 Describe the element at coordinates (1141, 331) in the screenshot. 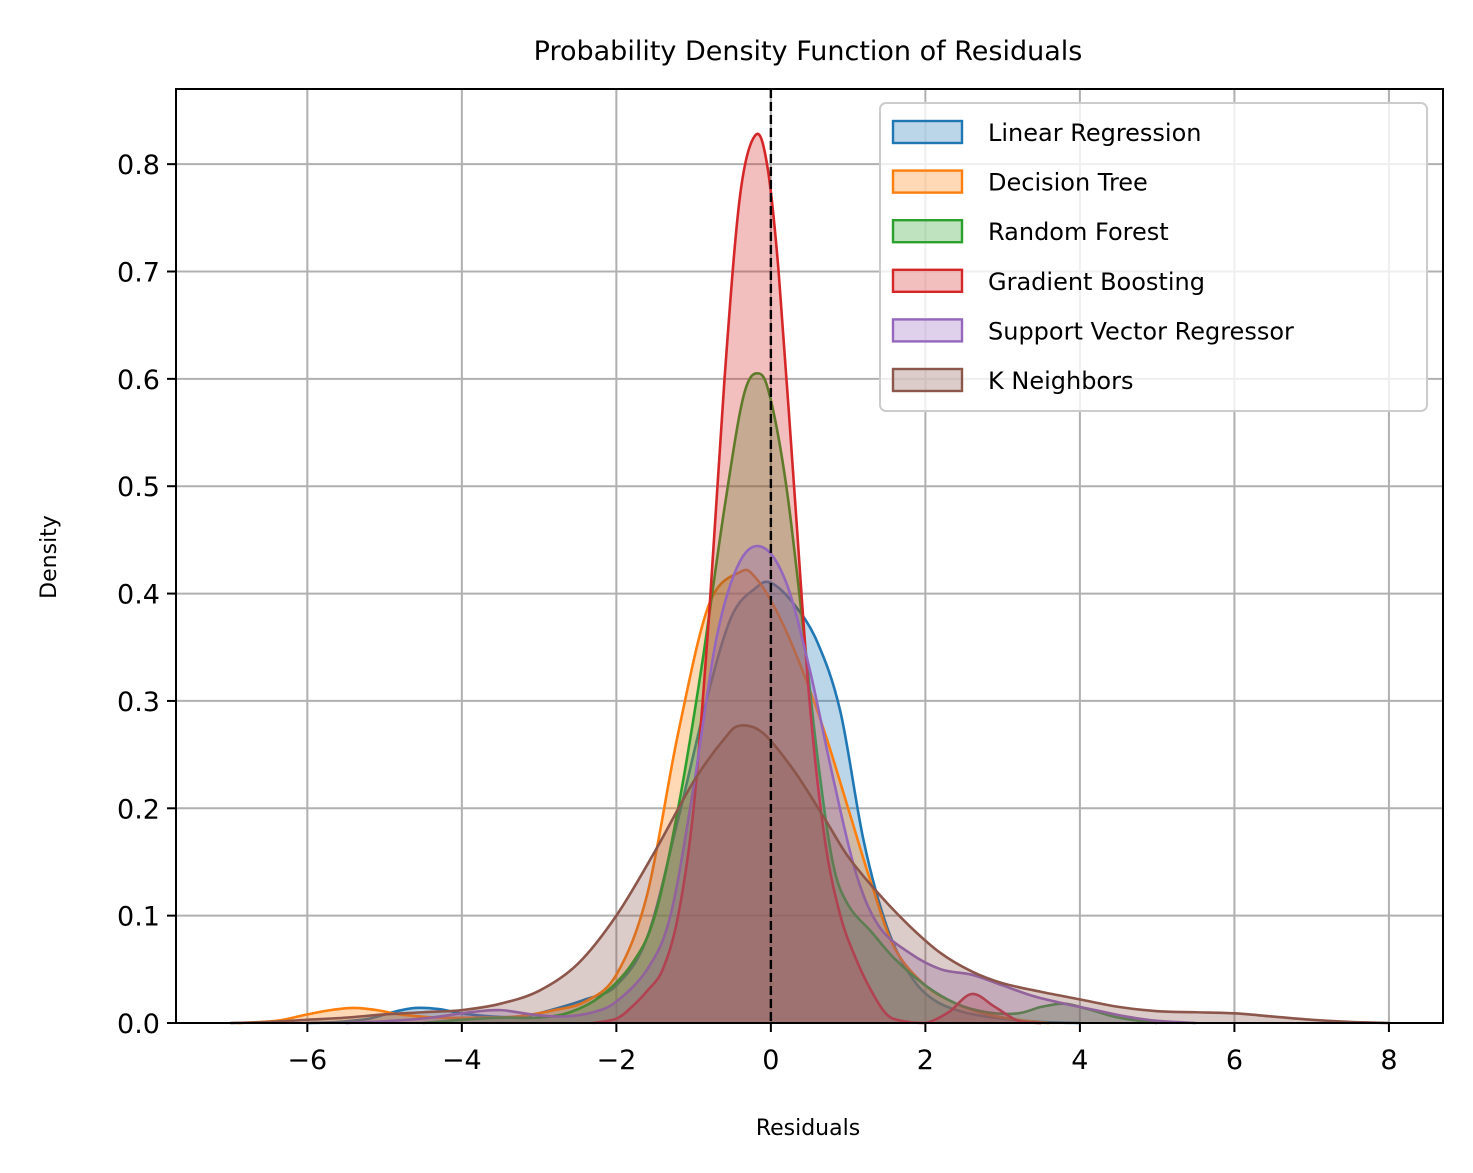

I see `legend-label: Support Vector Regressor` at that location.